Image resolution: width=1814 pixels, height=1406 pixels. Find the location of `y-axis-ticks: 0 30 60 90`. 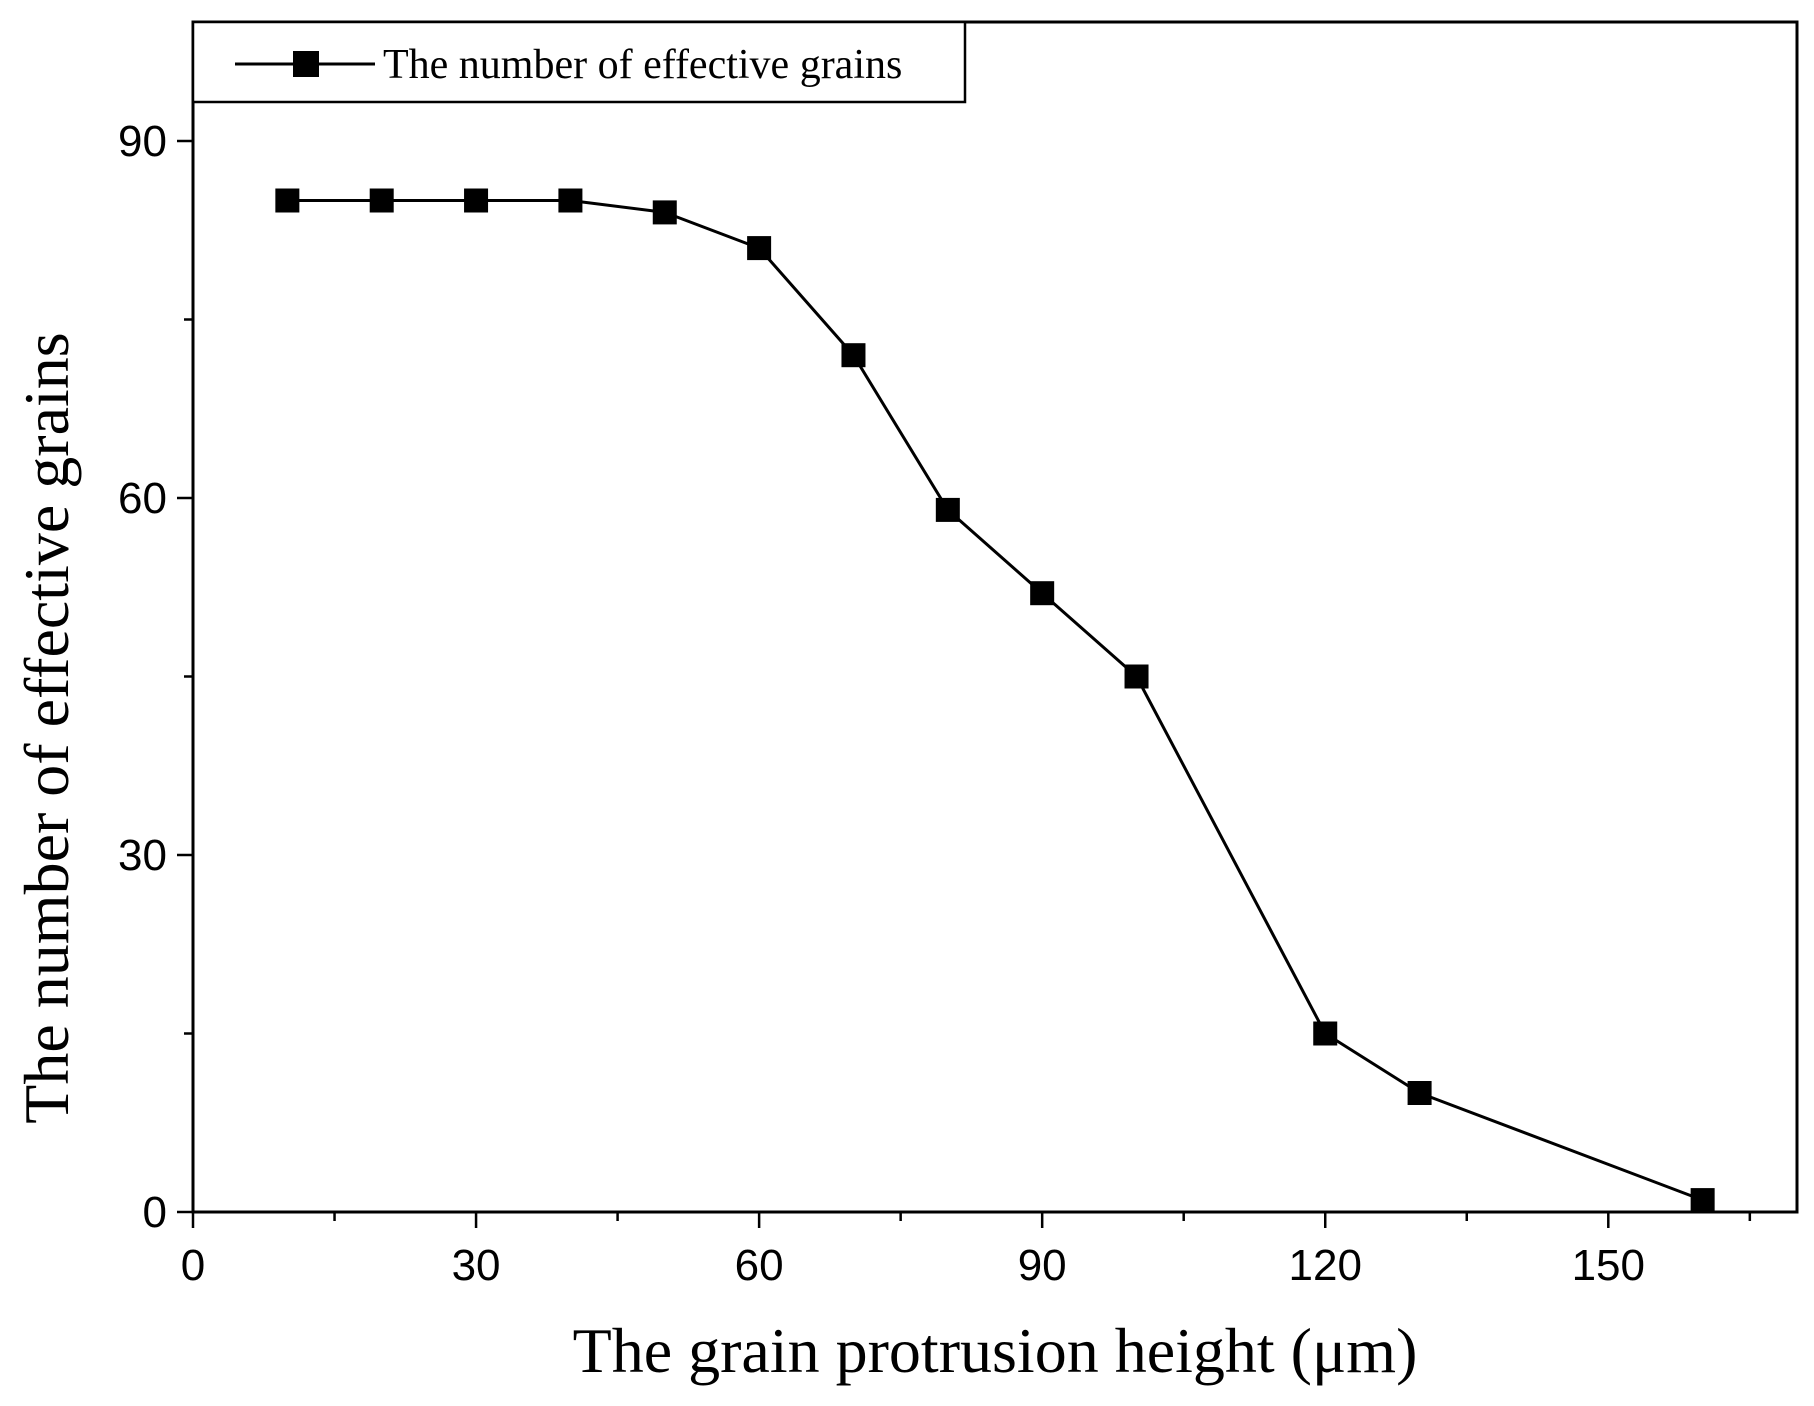

y-axis-ticks: 0 30 60 90 is located at coordinates (155, 677).